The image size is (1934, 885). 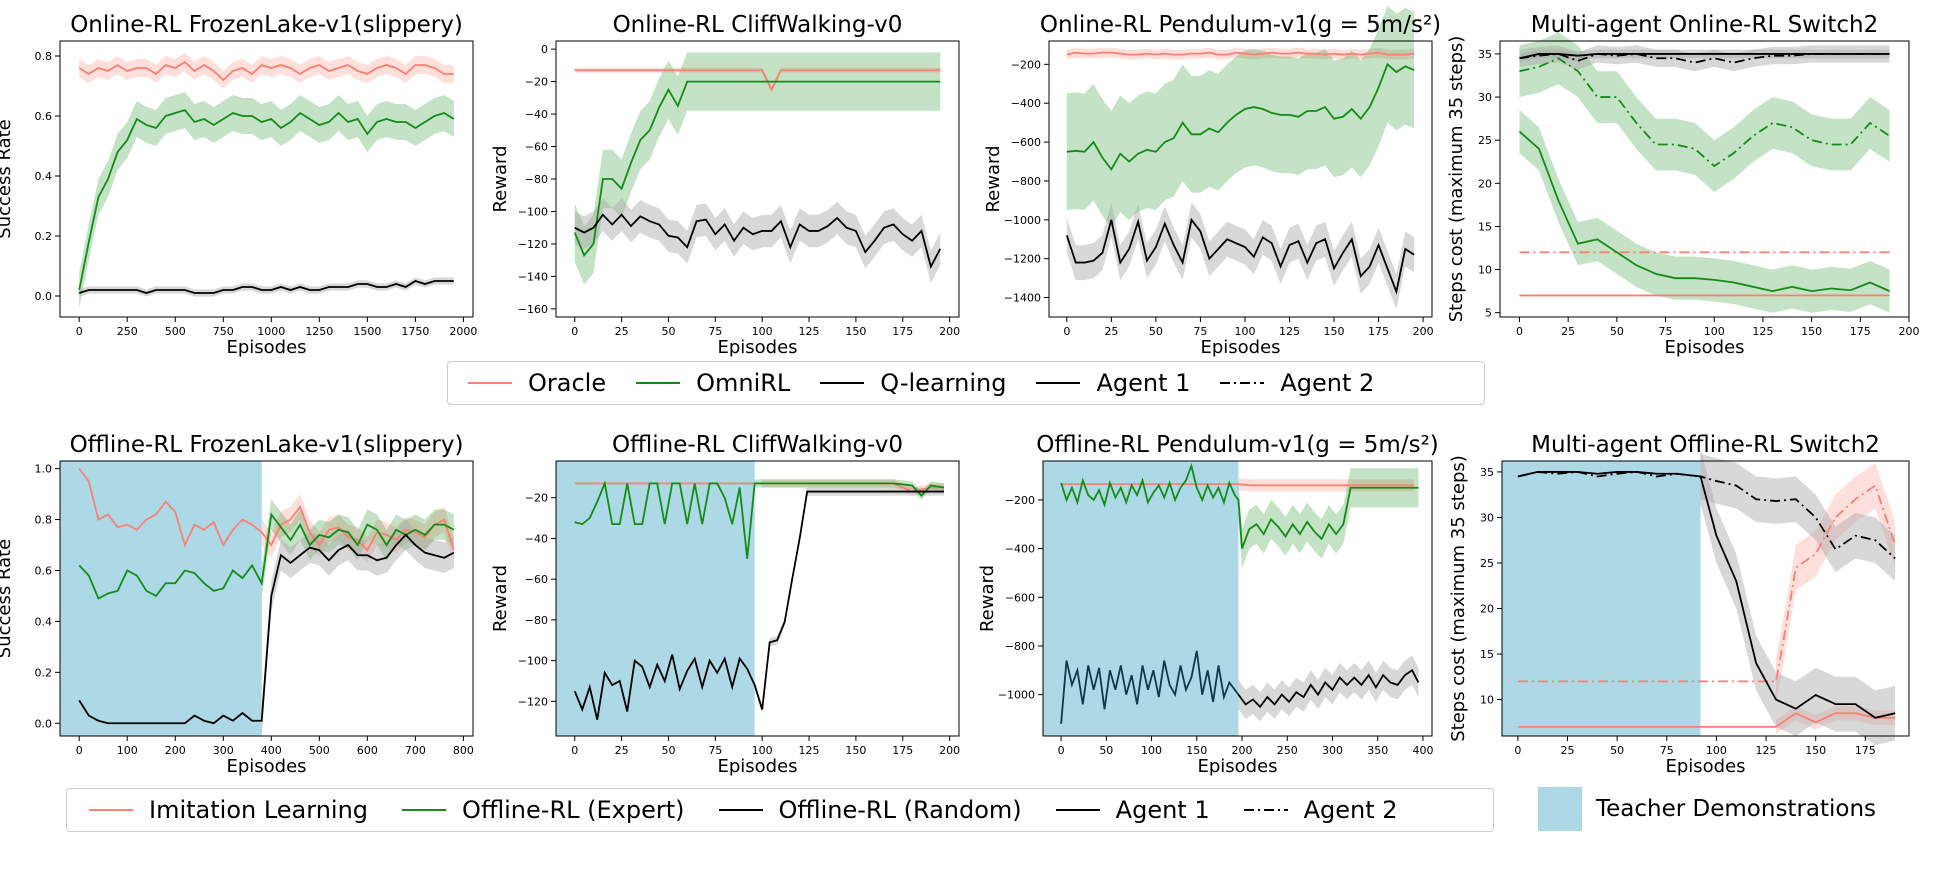 I want to click on x-tick-label: 800, so click(x=463, y=750).